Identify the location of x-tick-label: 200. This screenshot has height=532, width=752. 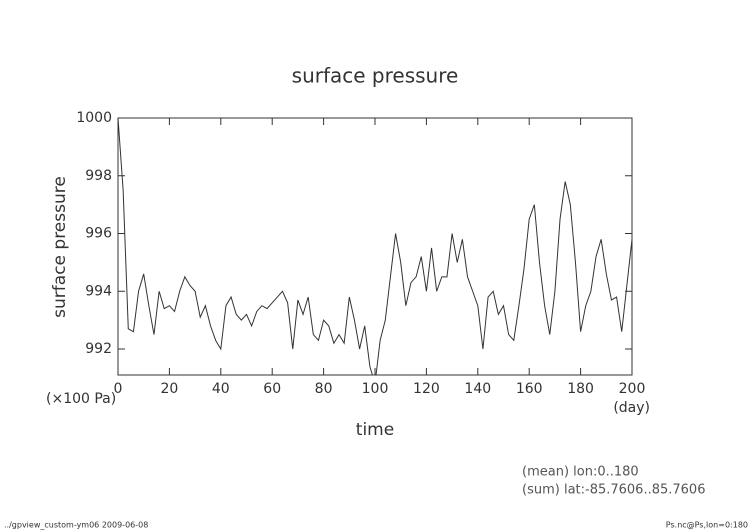
(632, 389).